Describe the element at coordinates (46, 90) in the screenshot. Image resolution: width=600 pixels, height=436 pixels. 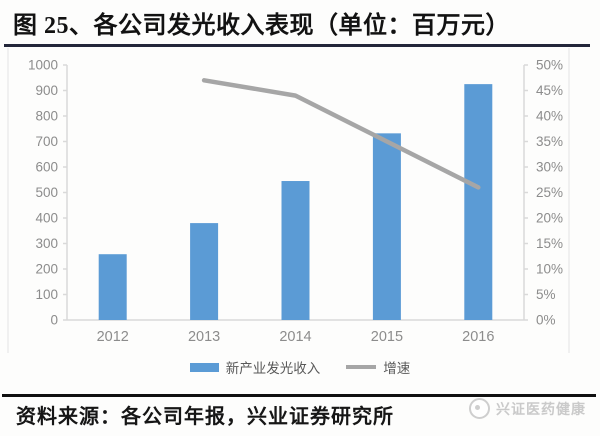
I see `y-axis-left-tick-label: 900` at that location.